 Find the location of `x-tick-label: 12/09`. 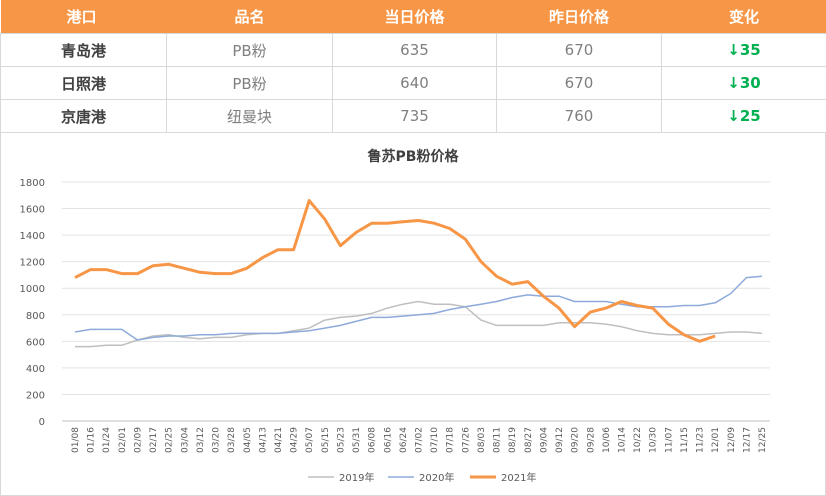

x-tick-label: 12/09 is located at coordinates (732, 440).